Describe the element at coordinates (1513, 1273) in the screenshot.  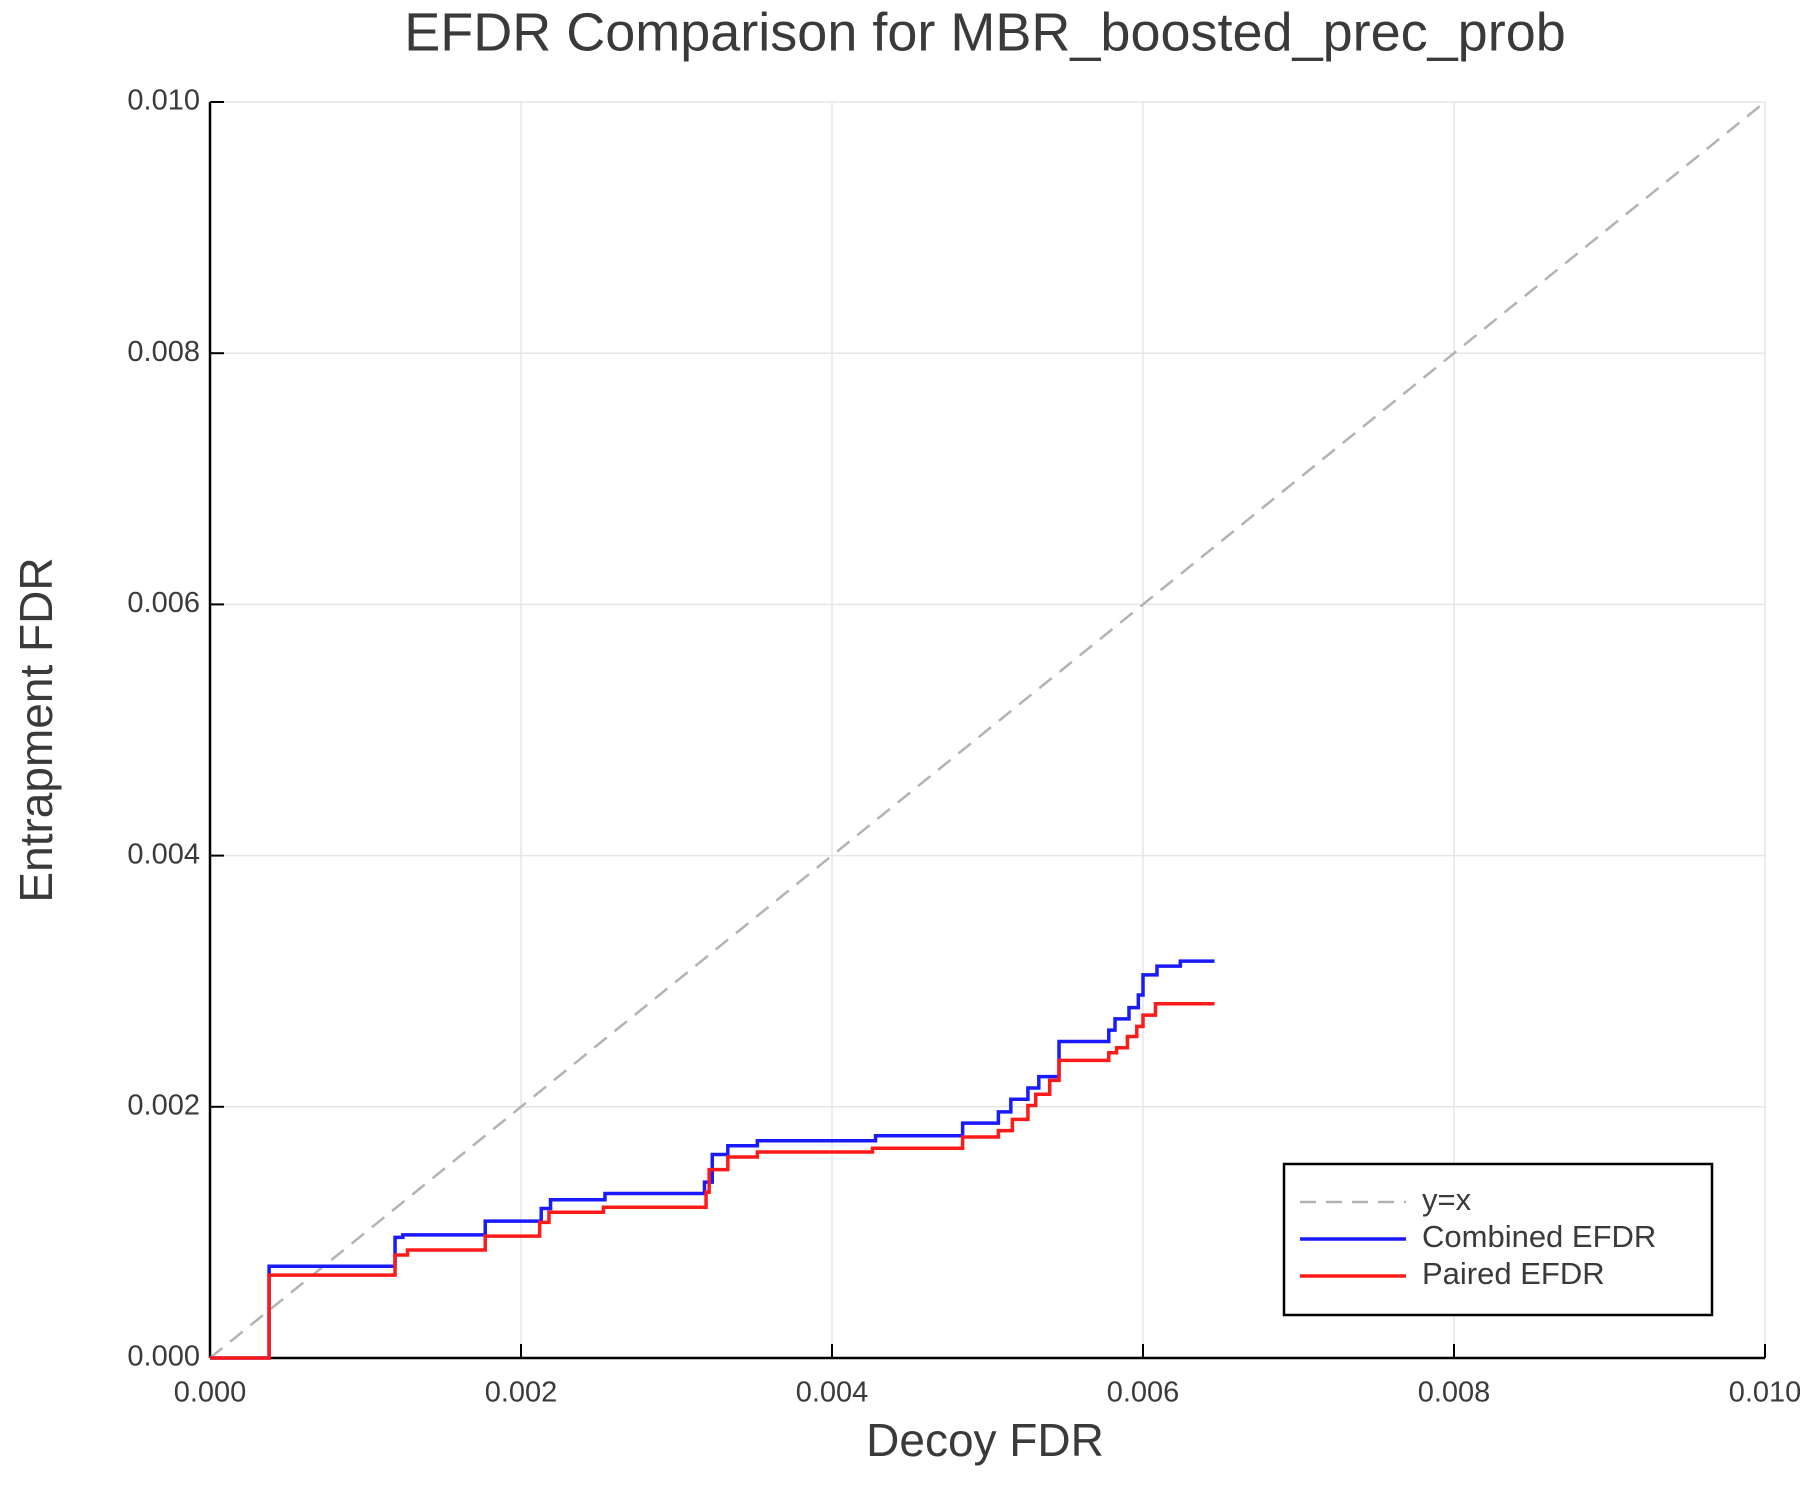
I see `legend-label: Paired EFDR` at that location.